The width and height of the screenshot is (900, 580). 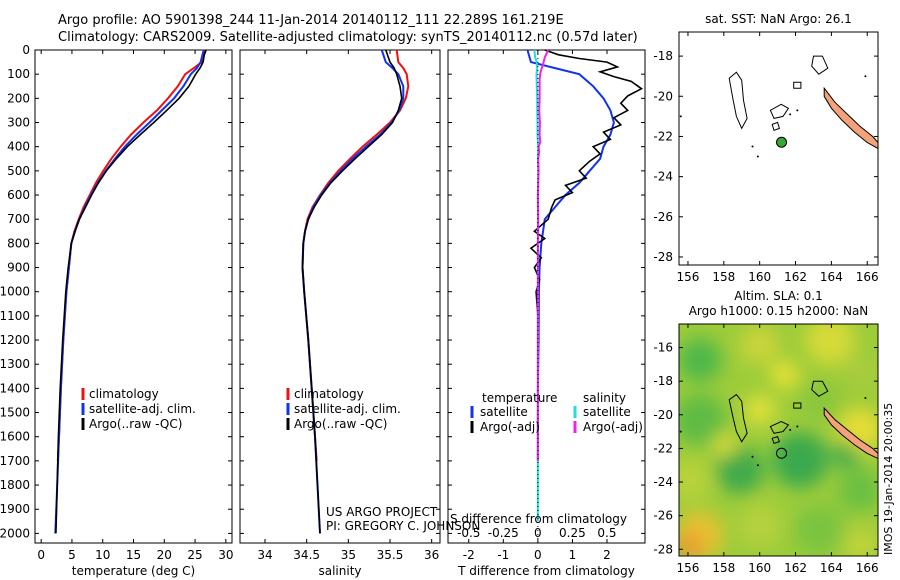 What do you see at coordinates (538, 533) in the screenshot?
I see `s-diff-tick-label: 0` at bounding box center [538, 533].